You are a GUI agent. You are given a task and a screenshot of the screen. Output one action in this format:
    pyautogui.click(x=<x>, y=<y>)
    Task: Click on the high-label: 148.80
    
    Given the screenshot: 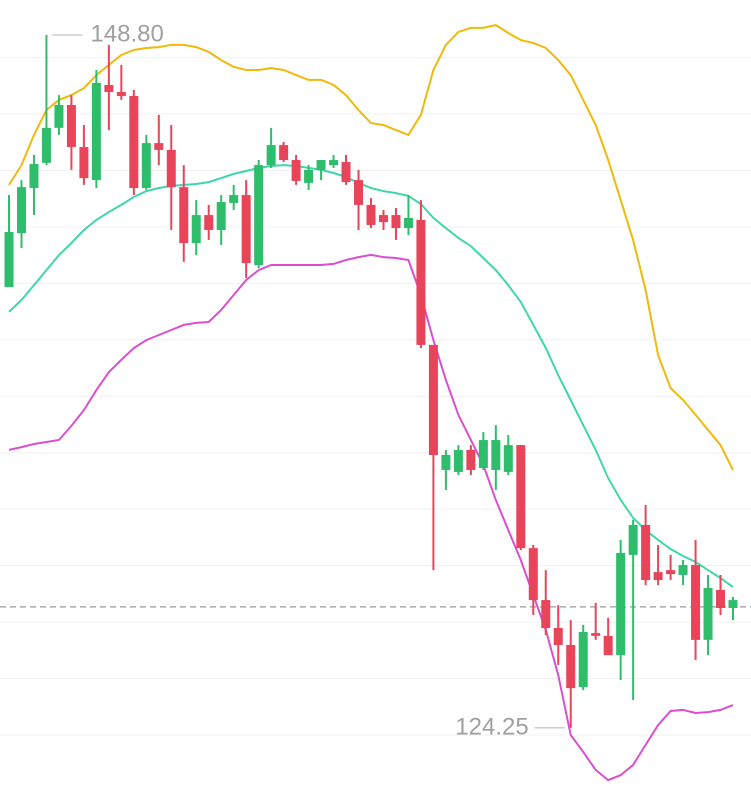 What is the action you would take?
    pyautogui.click(x=126, y=33)
    